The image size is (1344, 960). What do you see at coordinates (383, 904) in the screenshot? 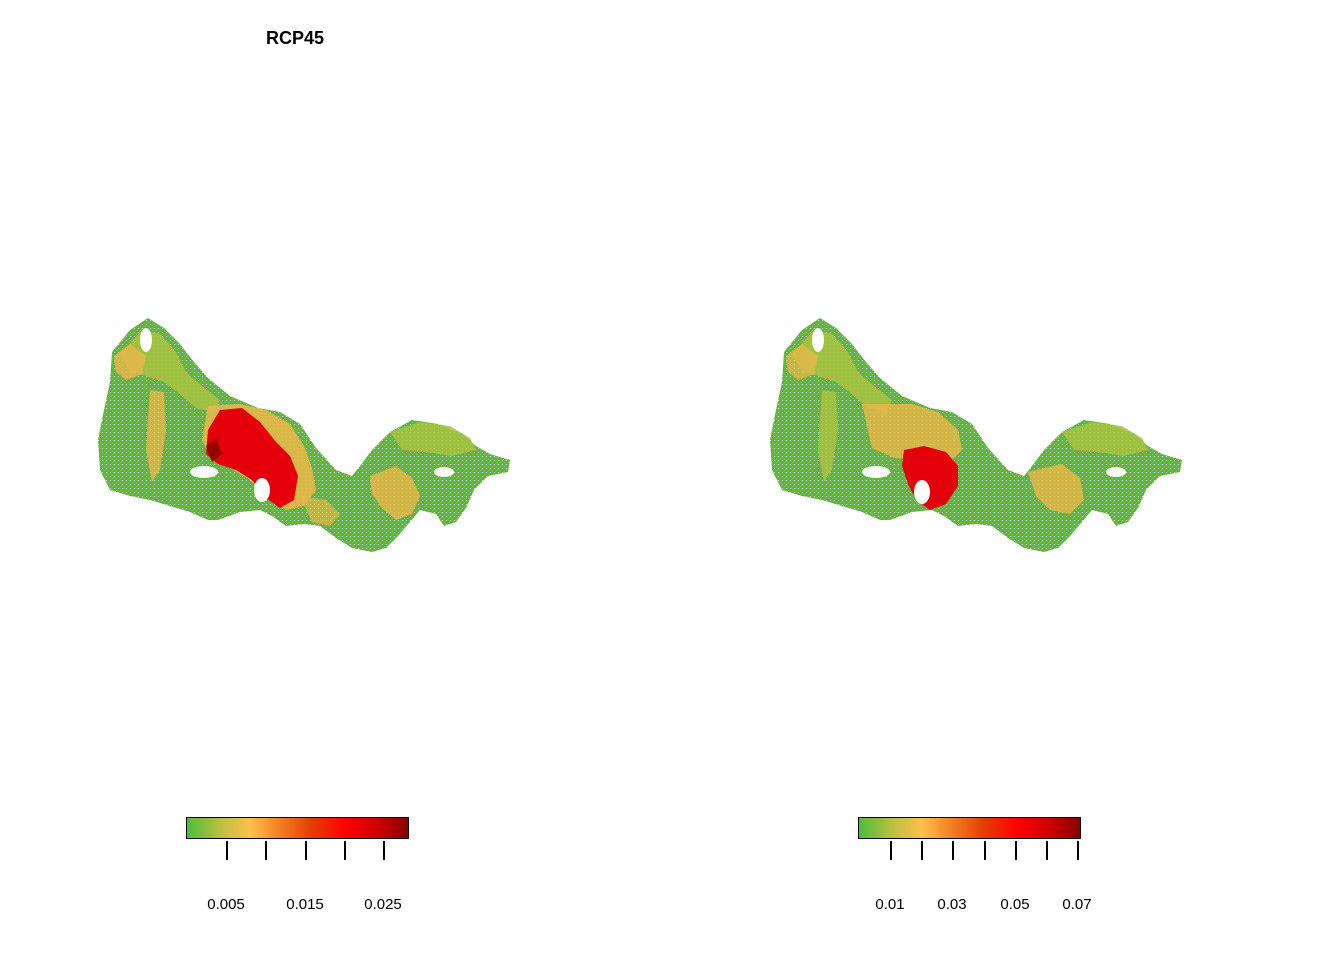
I see `legend-tick-label: 0.025` at bounding box center [383, 904].